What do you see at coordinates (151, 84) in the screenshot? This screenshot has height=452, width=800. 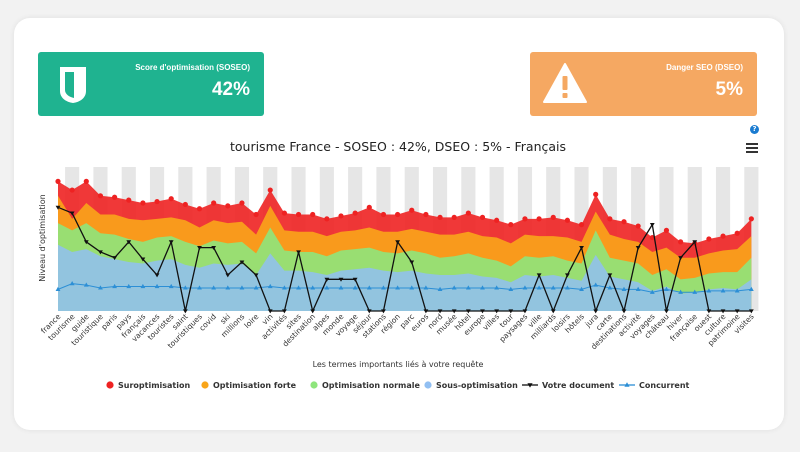 I see `soseo-card: Score d'optimisation (SOSEO) 42%` at bounding box center [151, 84].